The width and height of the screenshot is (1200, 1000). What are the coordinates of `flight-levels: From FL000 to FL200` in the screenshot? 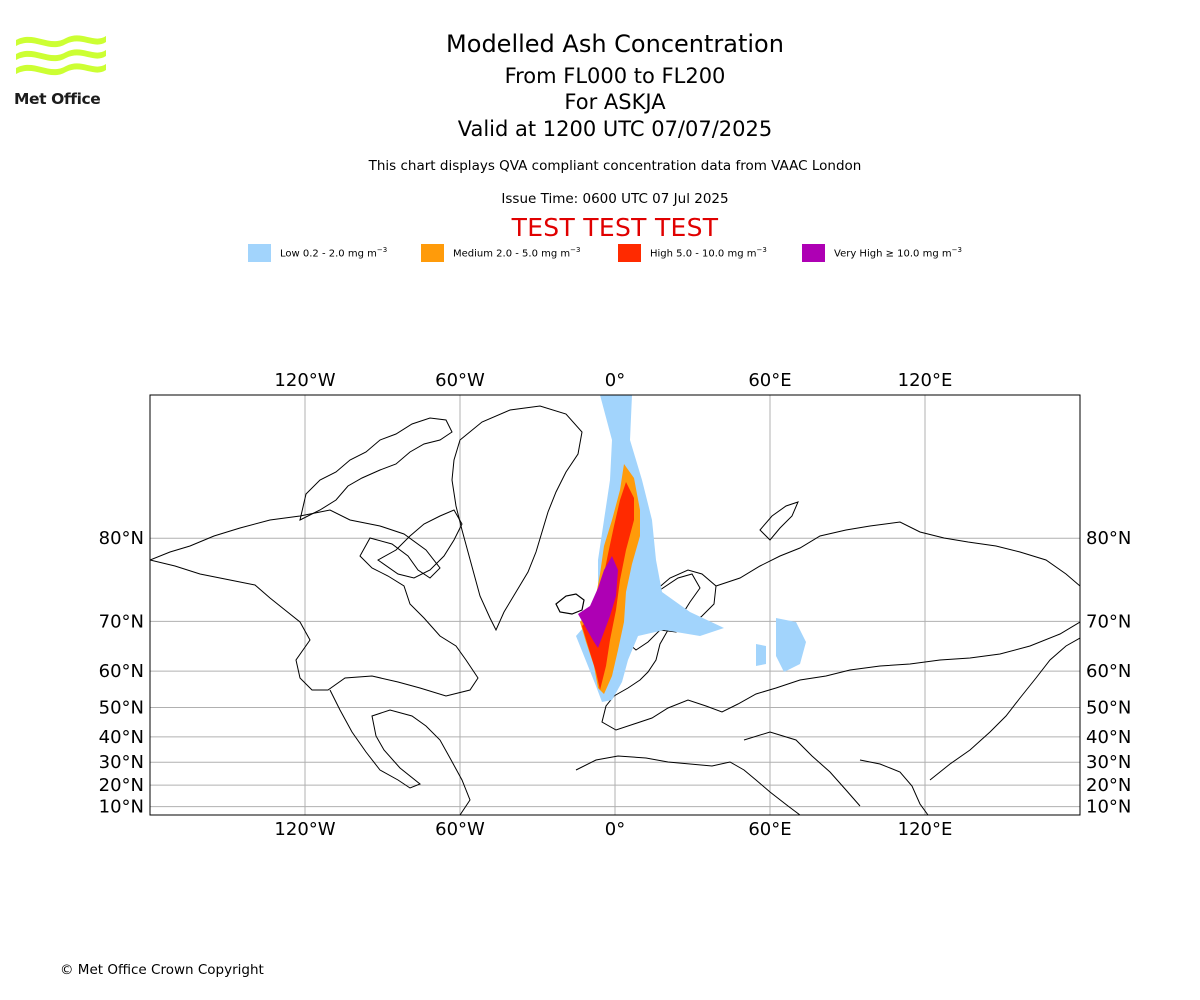 It's located at (615, 76).